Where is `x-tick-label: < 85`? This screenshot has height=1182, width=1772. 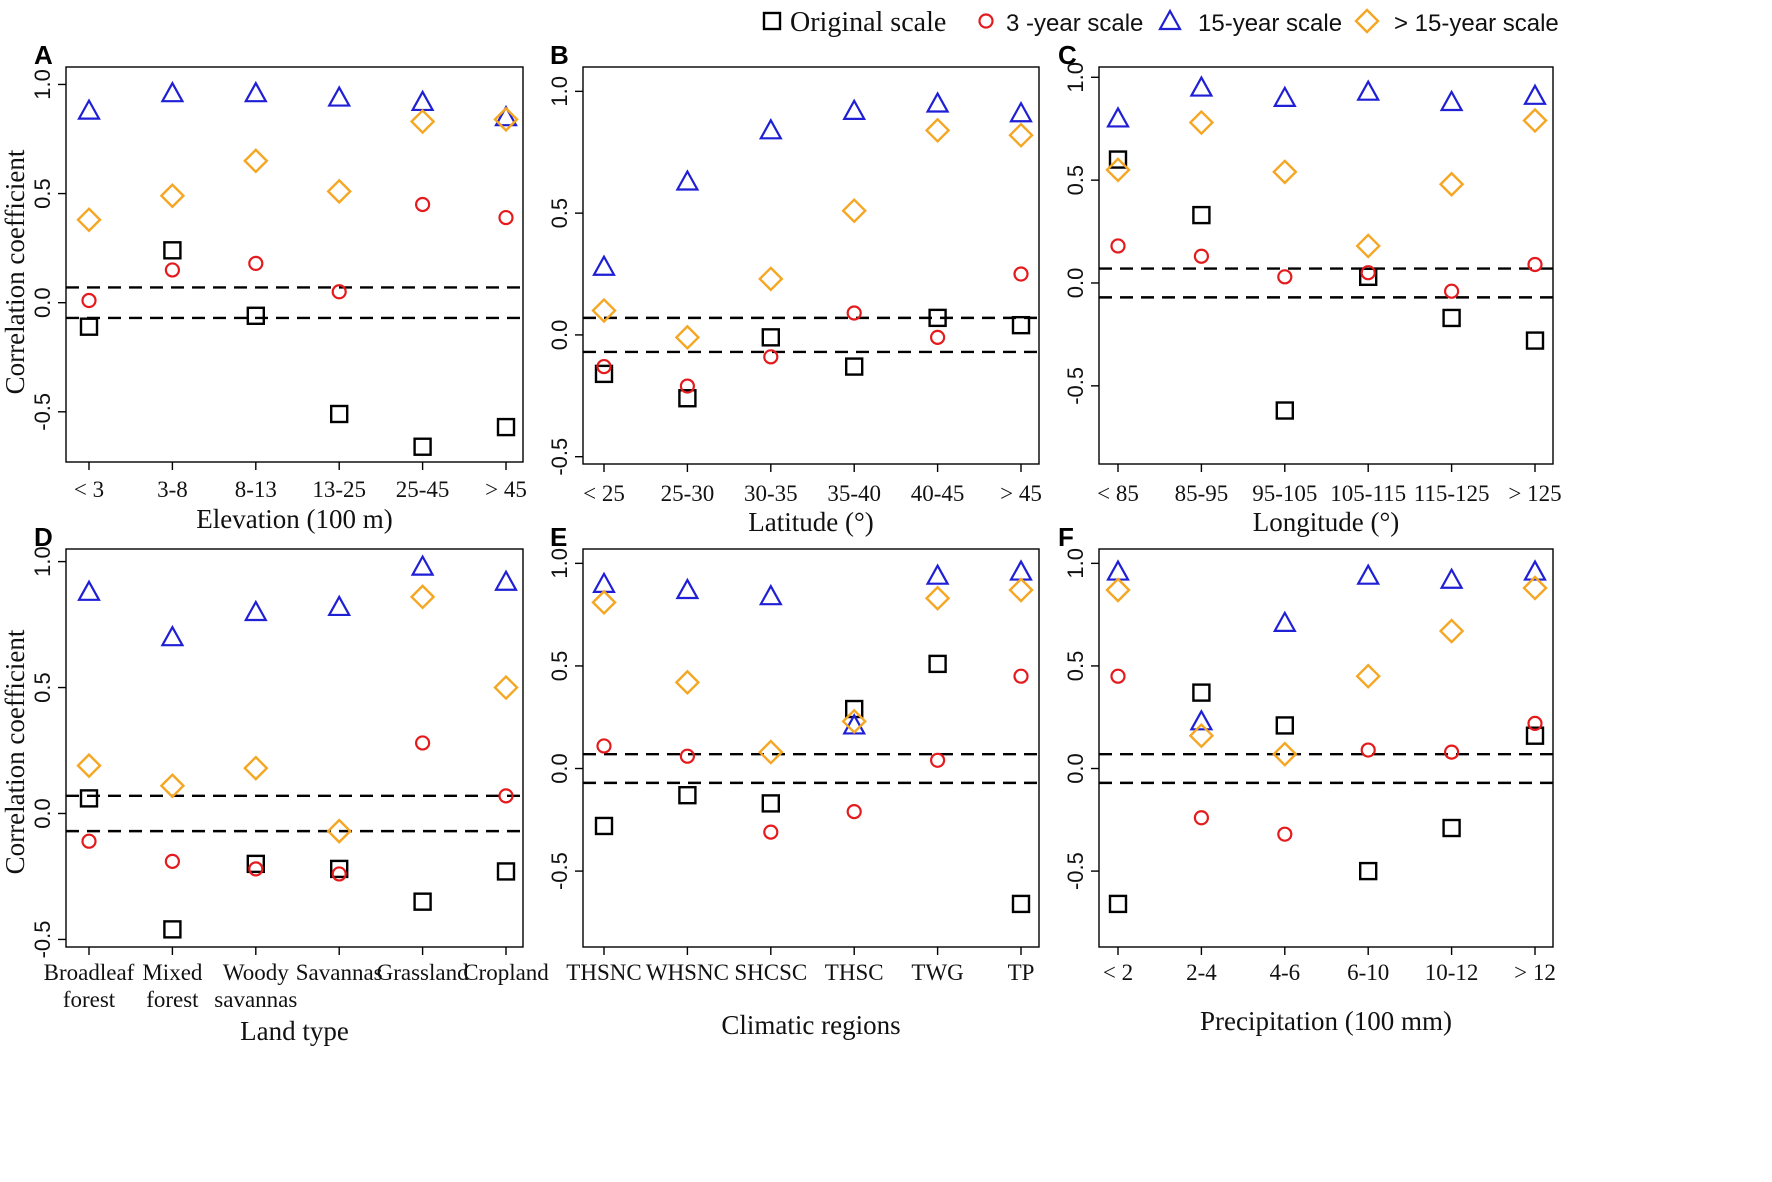 x-tick-label: < 85 is located at coordinates (1118, 493).